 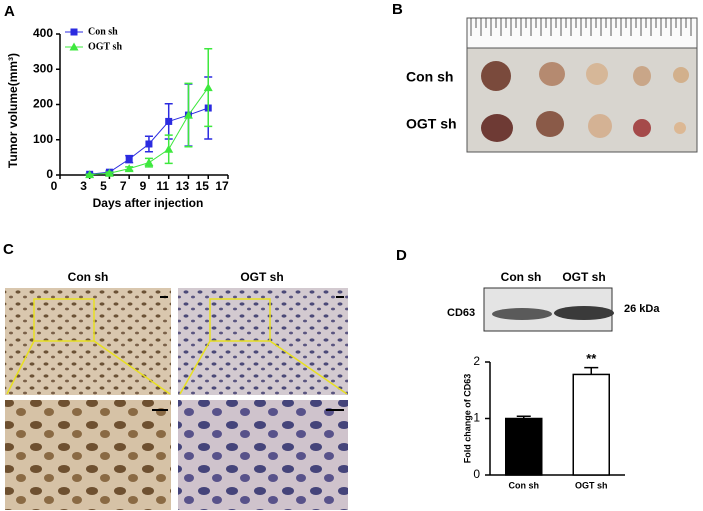 I want to click on panel-label: C, so click(x=8, y=249).